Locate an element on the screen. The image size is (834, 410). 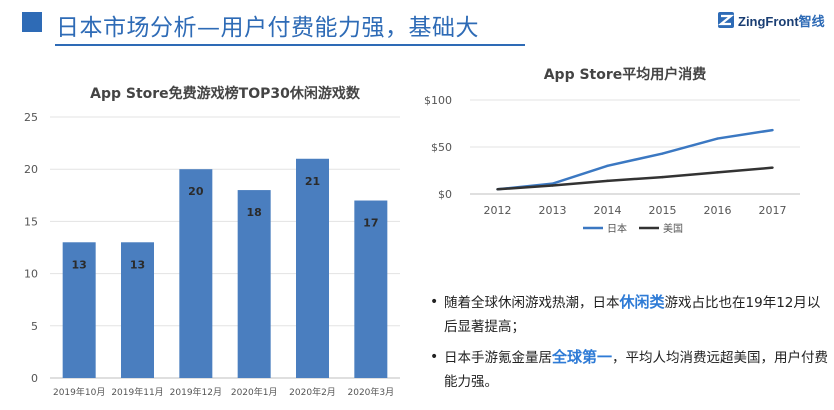
series-line-usa is located at coordinates (635, 178).